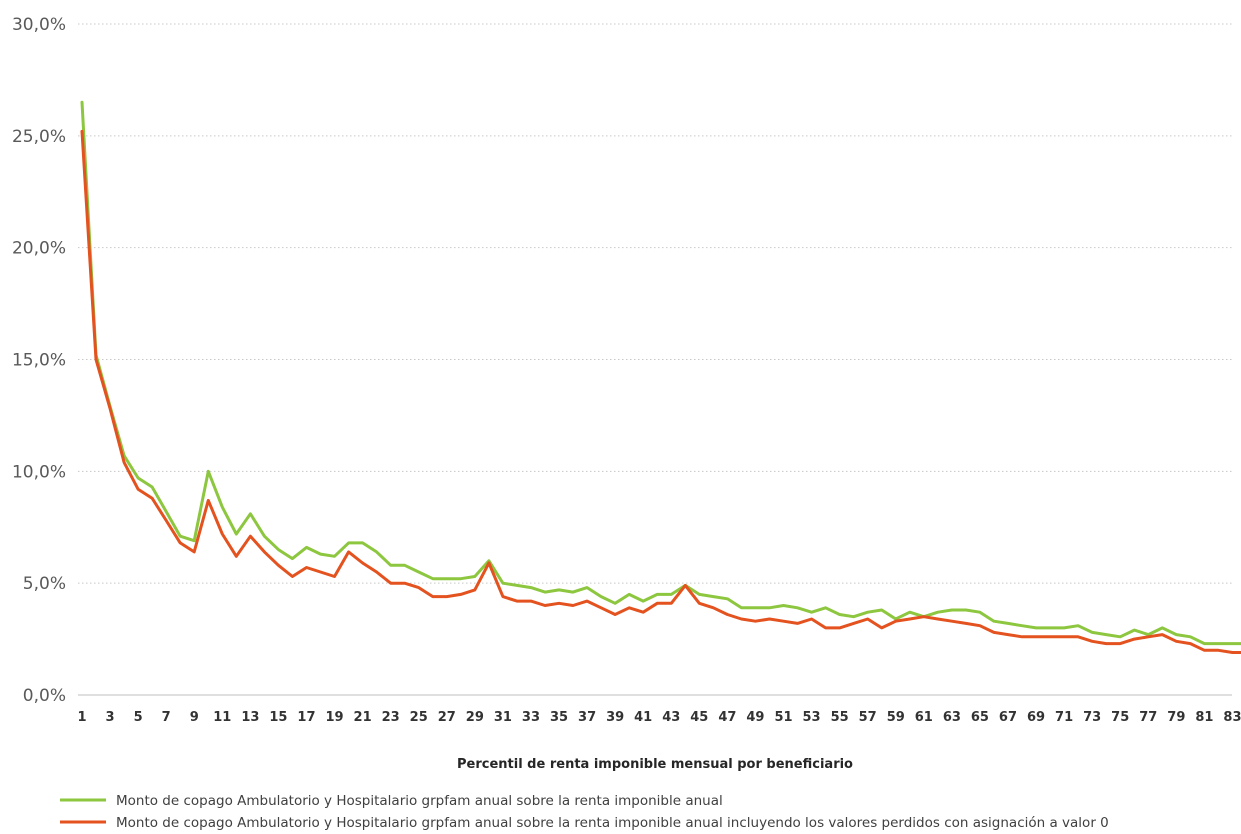 The image size is (1241, 834). I want to click on x-tick-label: 67, so click(1008, 717).